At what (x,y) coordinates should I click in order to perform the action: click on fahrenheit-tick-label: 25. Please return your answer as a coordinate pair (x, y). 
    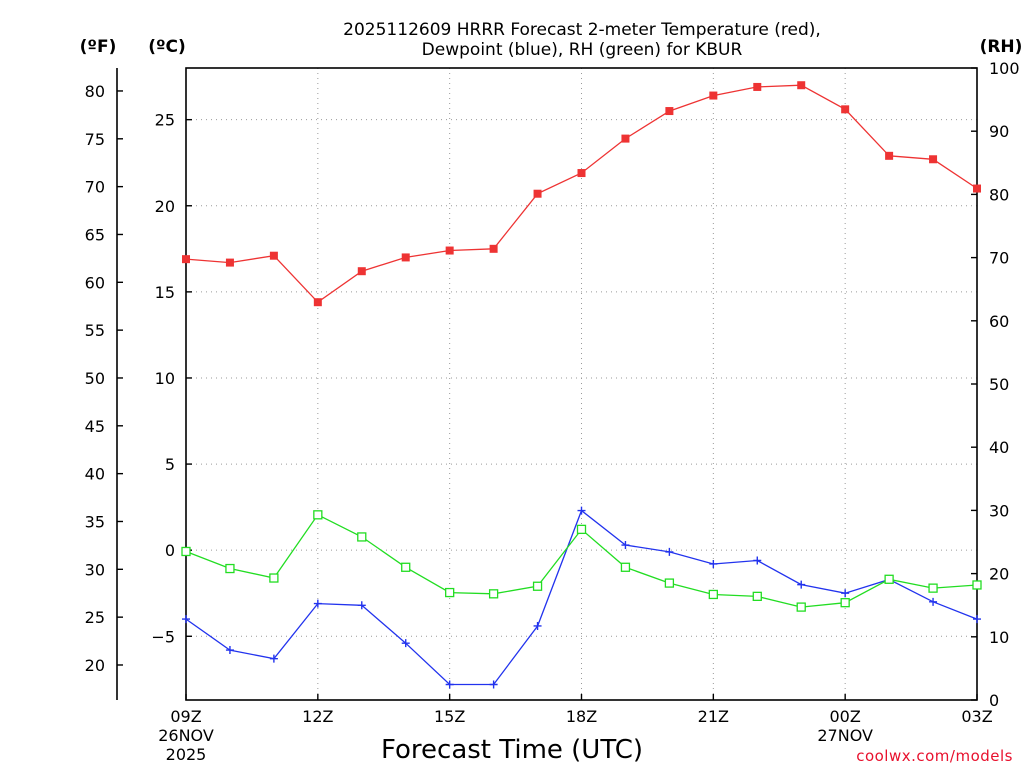
    Looking at the image, I should click on (95, 617).